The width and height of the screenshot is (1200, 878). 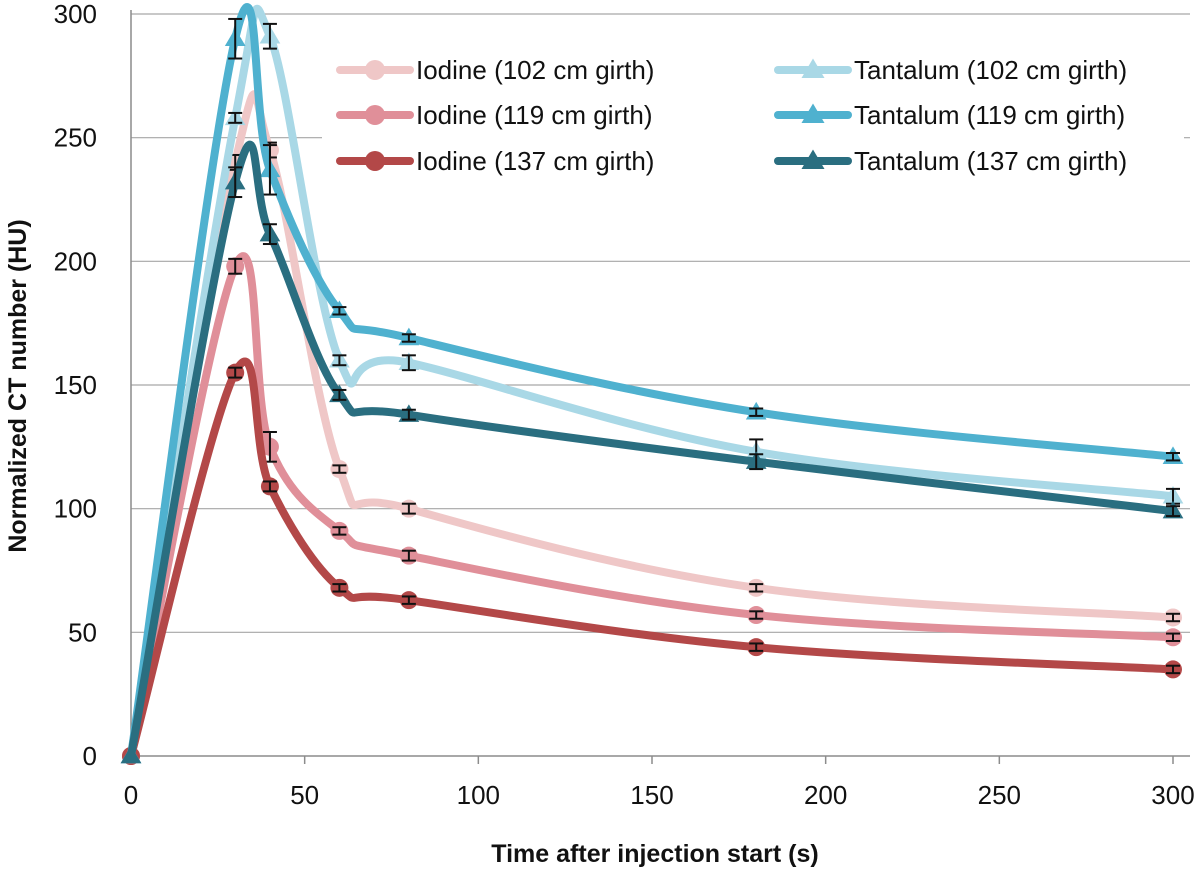 What do you see at coordinates (408, 338) in the screenshot?
I see `error-bar-s5-p5` at bounding box center [408, 338].